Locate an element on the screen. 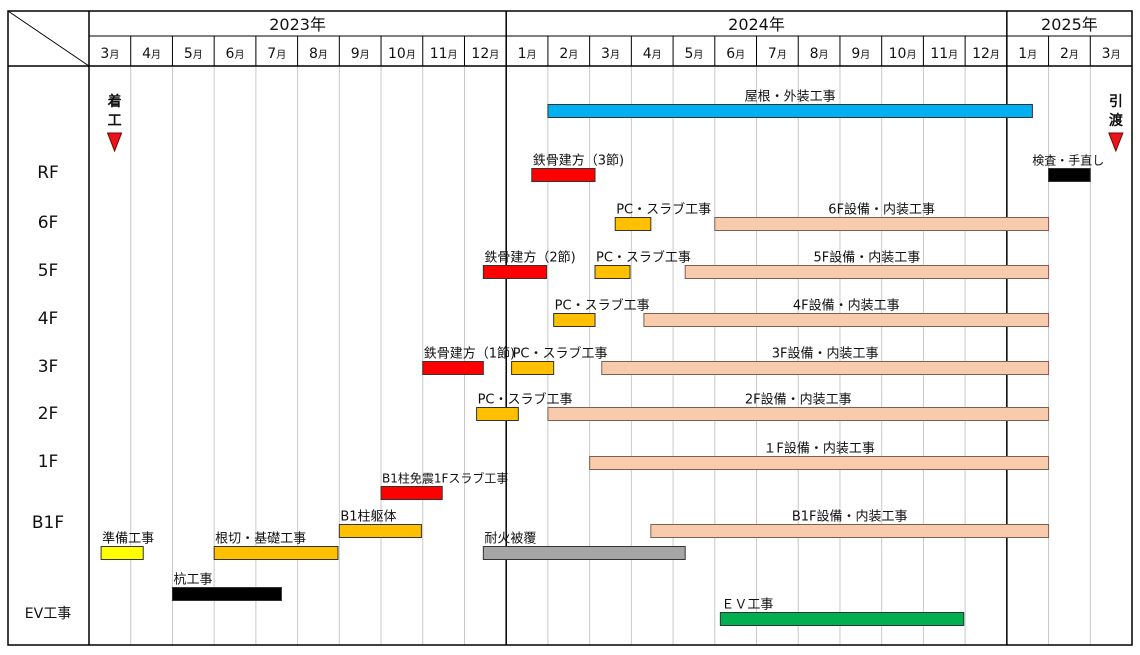 The height and width of the screenshot is (655, 1140). year-label: 2025年 is located at coordinates (1069, 24).